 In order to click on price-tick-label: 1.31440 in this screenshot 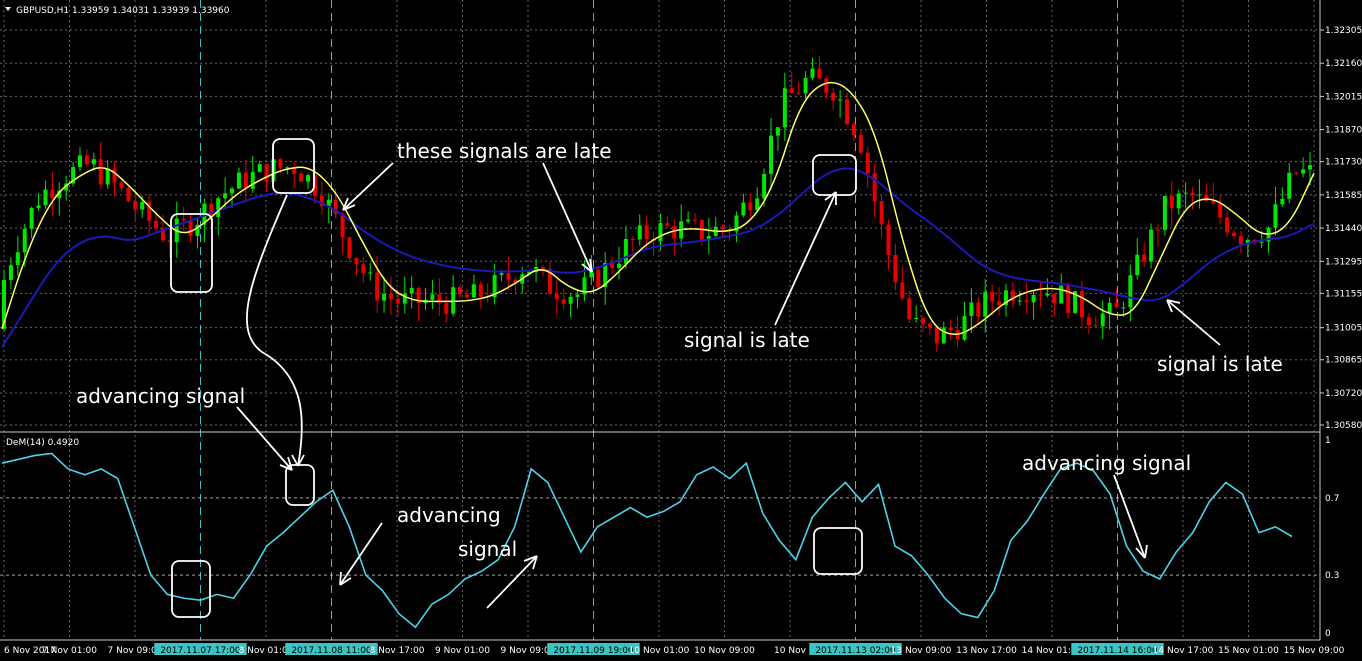, I will do `click(1343, 229)`.